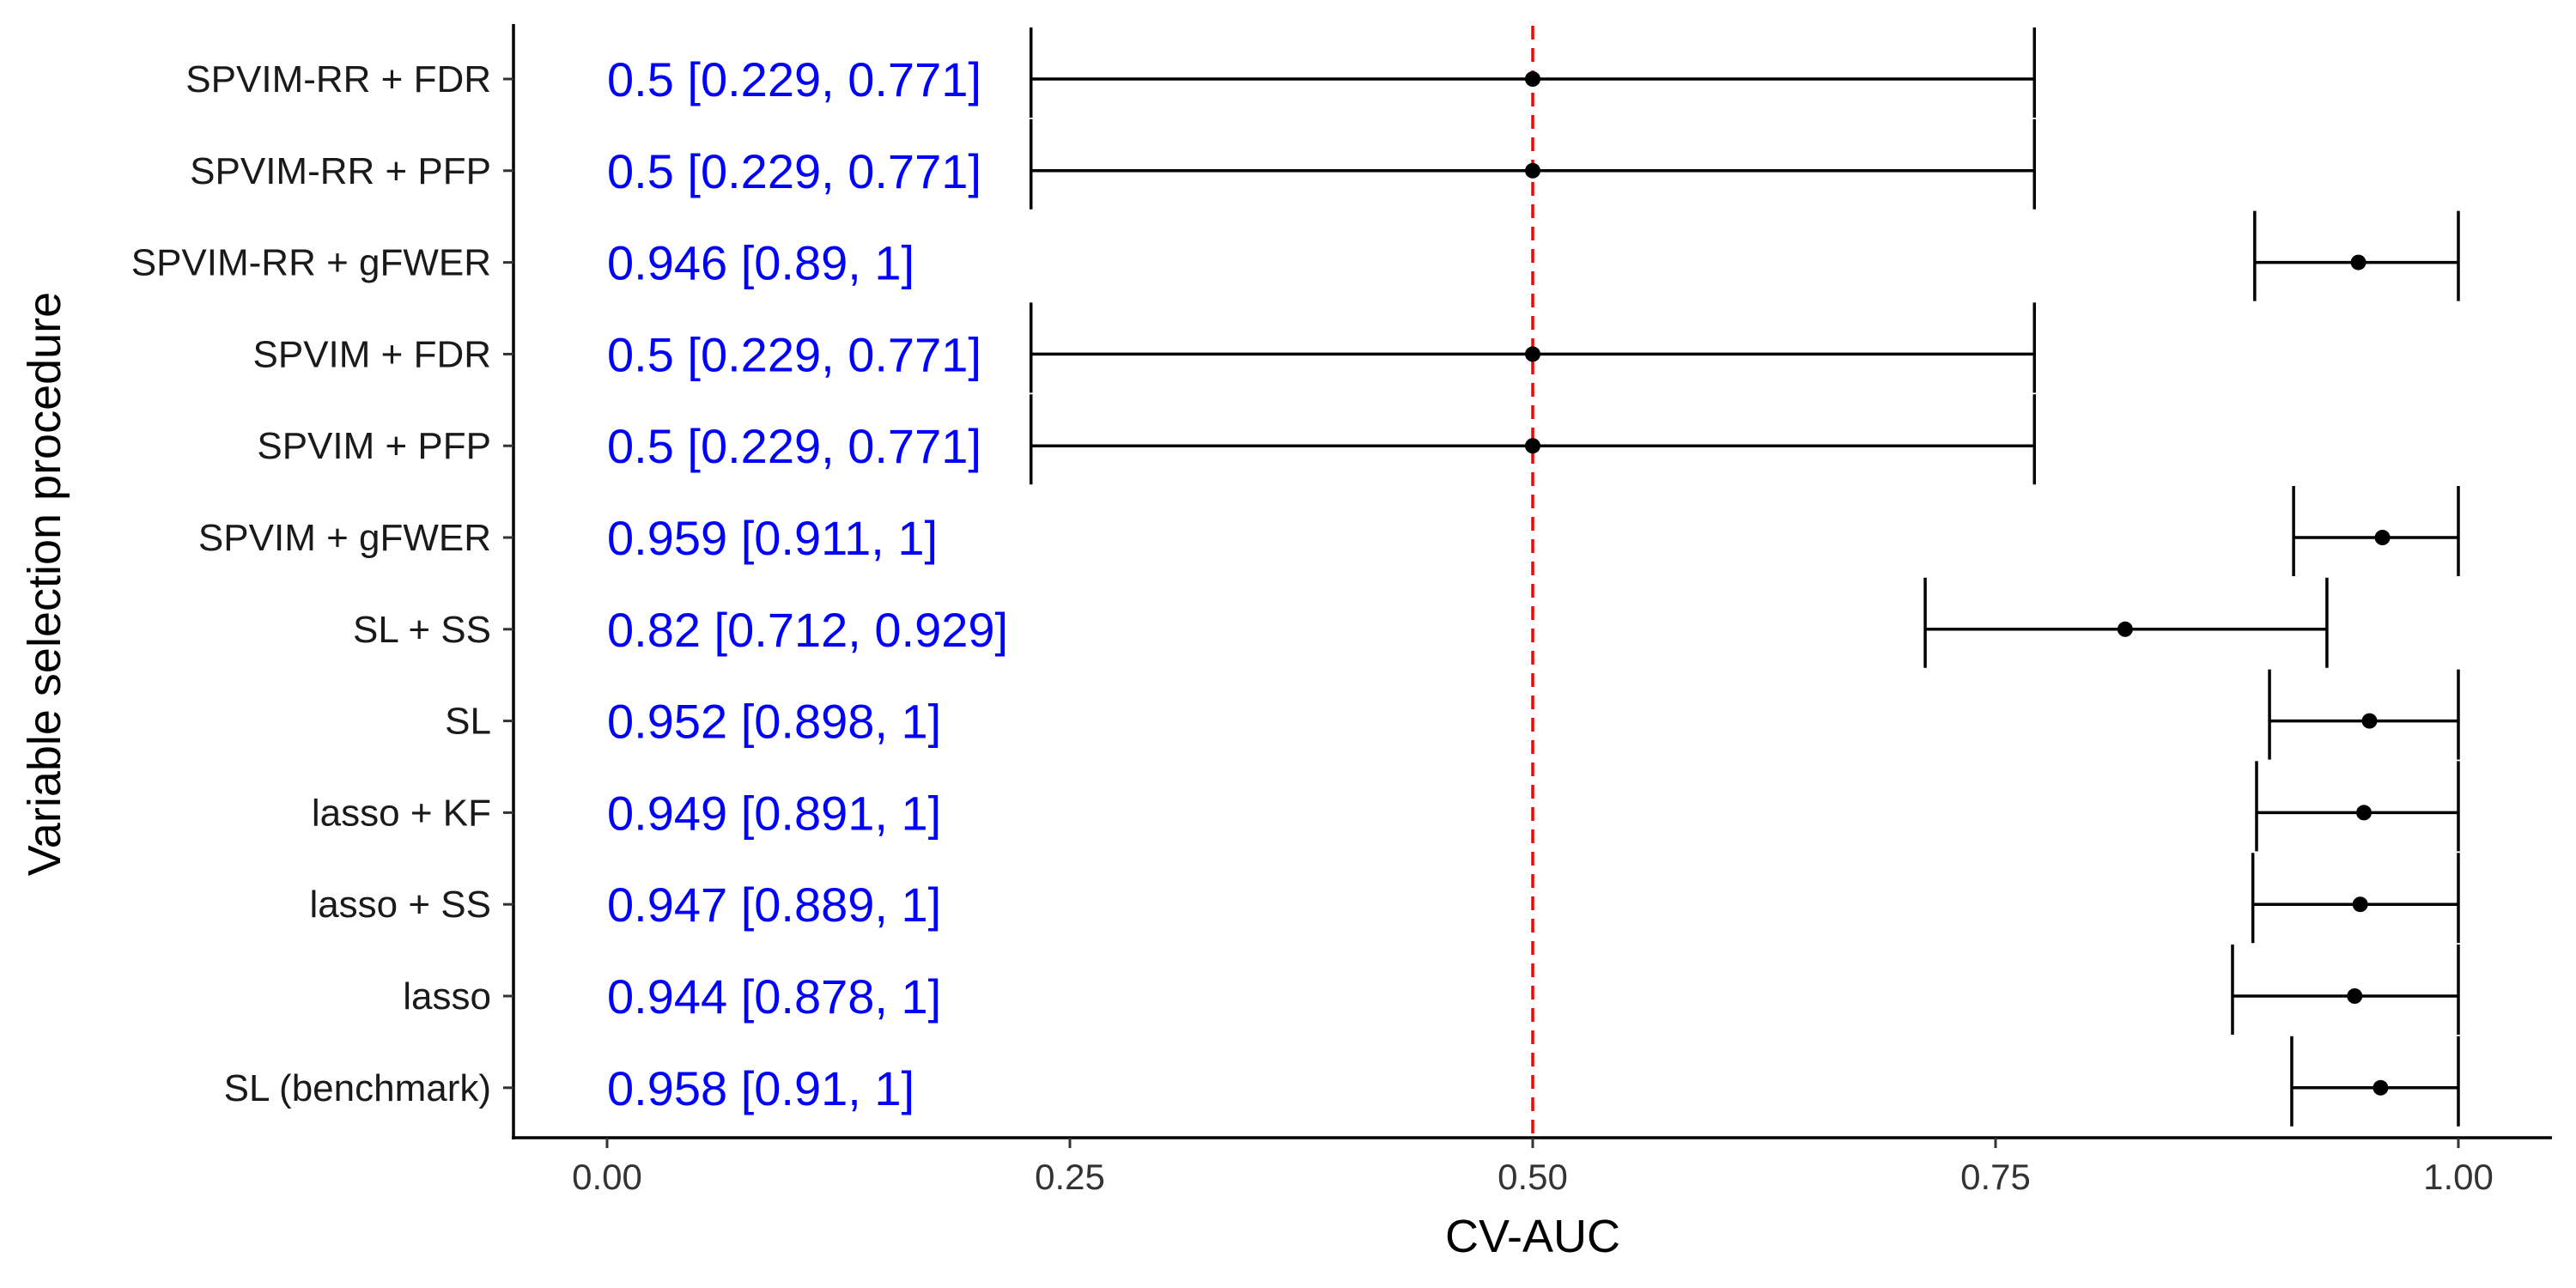  What do you see at coordinates (447, 996) in the screenshot?
I see `category-label: lasso` at bounding box center [447, 996].